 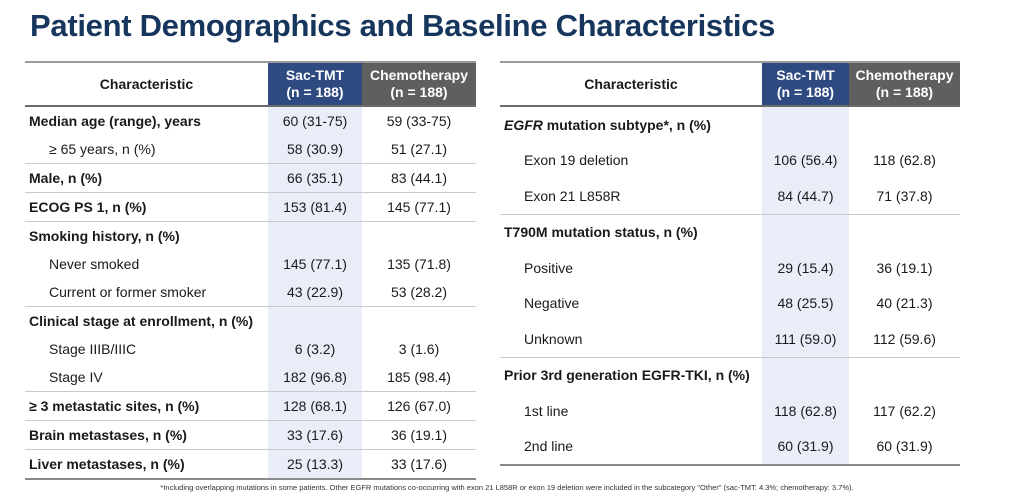 I want to click on chemotherapy-value: 117 (62.2), so click(x=904, y=410).